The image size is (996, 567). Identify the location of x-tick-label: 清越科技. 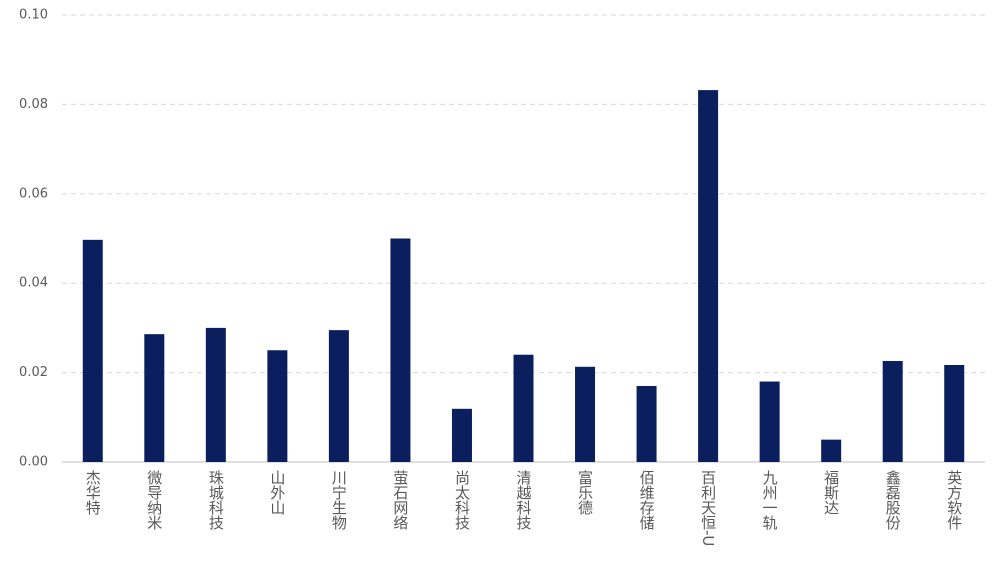
(524, 500).